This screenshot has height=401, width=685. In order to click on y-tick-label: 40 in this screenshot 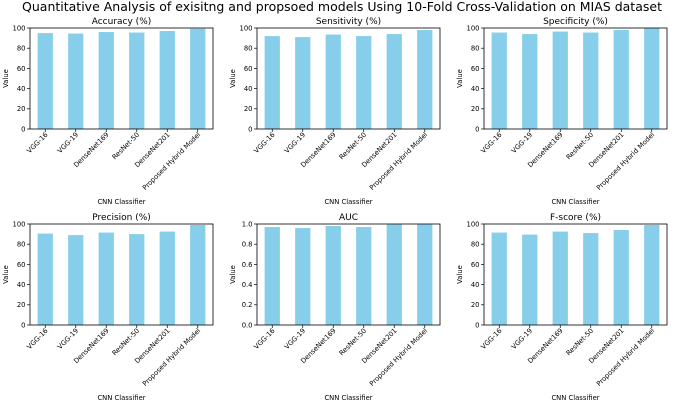, I will do `click(475, 285)`.